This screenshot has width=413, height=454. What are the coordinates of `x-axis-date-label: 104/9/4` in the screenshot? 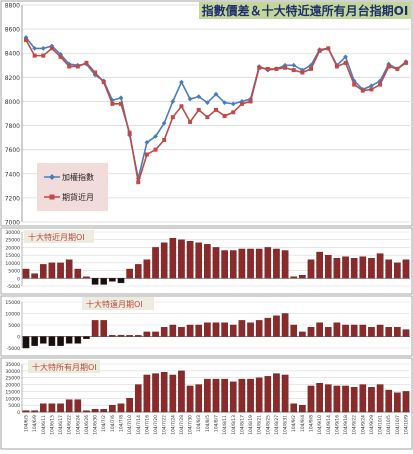 It's located at (303, 423).